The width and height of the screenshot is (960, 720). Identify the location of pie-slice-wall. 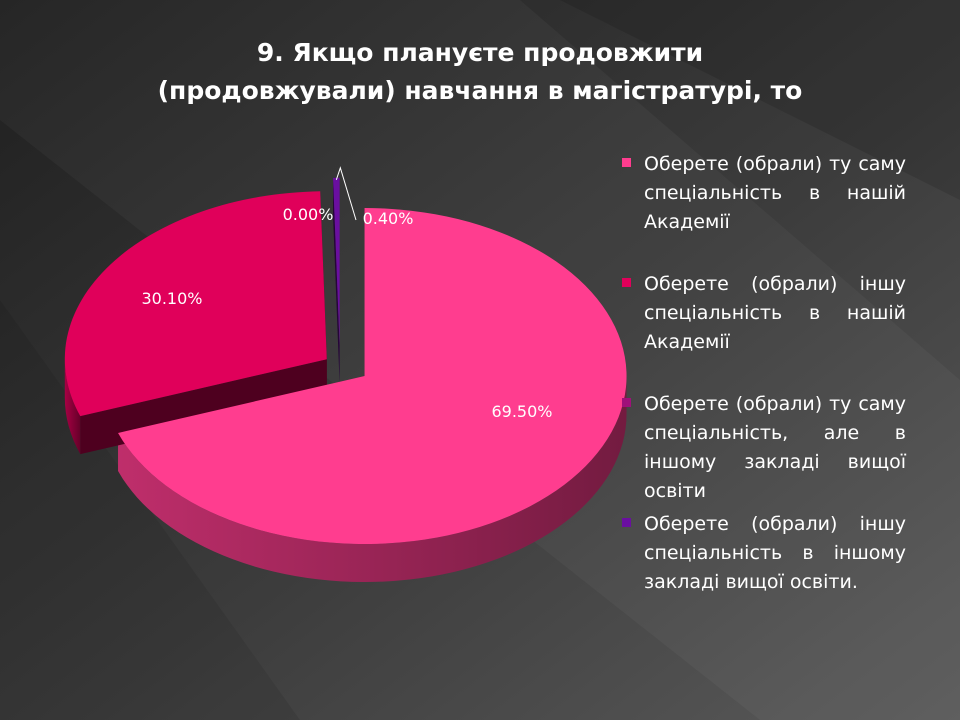
(336, 280).